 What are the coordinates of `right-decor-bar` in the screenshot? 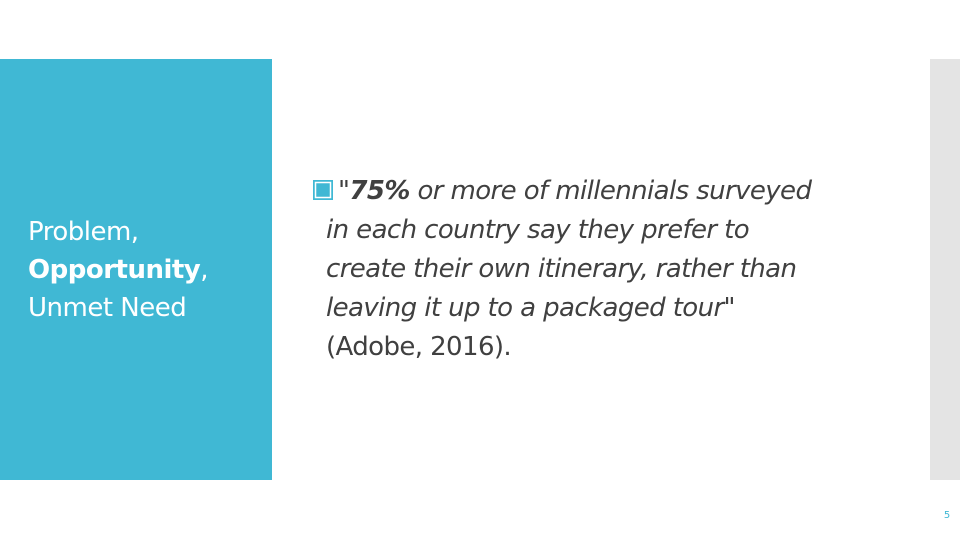 It's located at (945, 269).